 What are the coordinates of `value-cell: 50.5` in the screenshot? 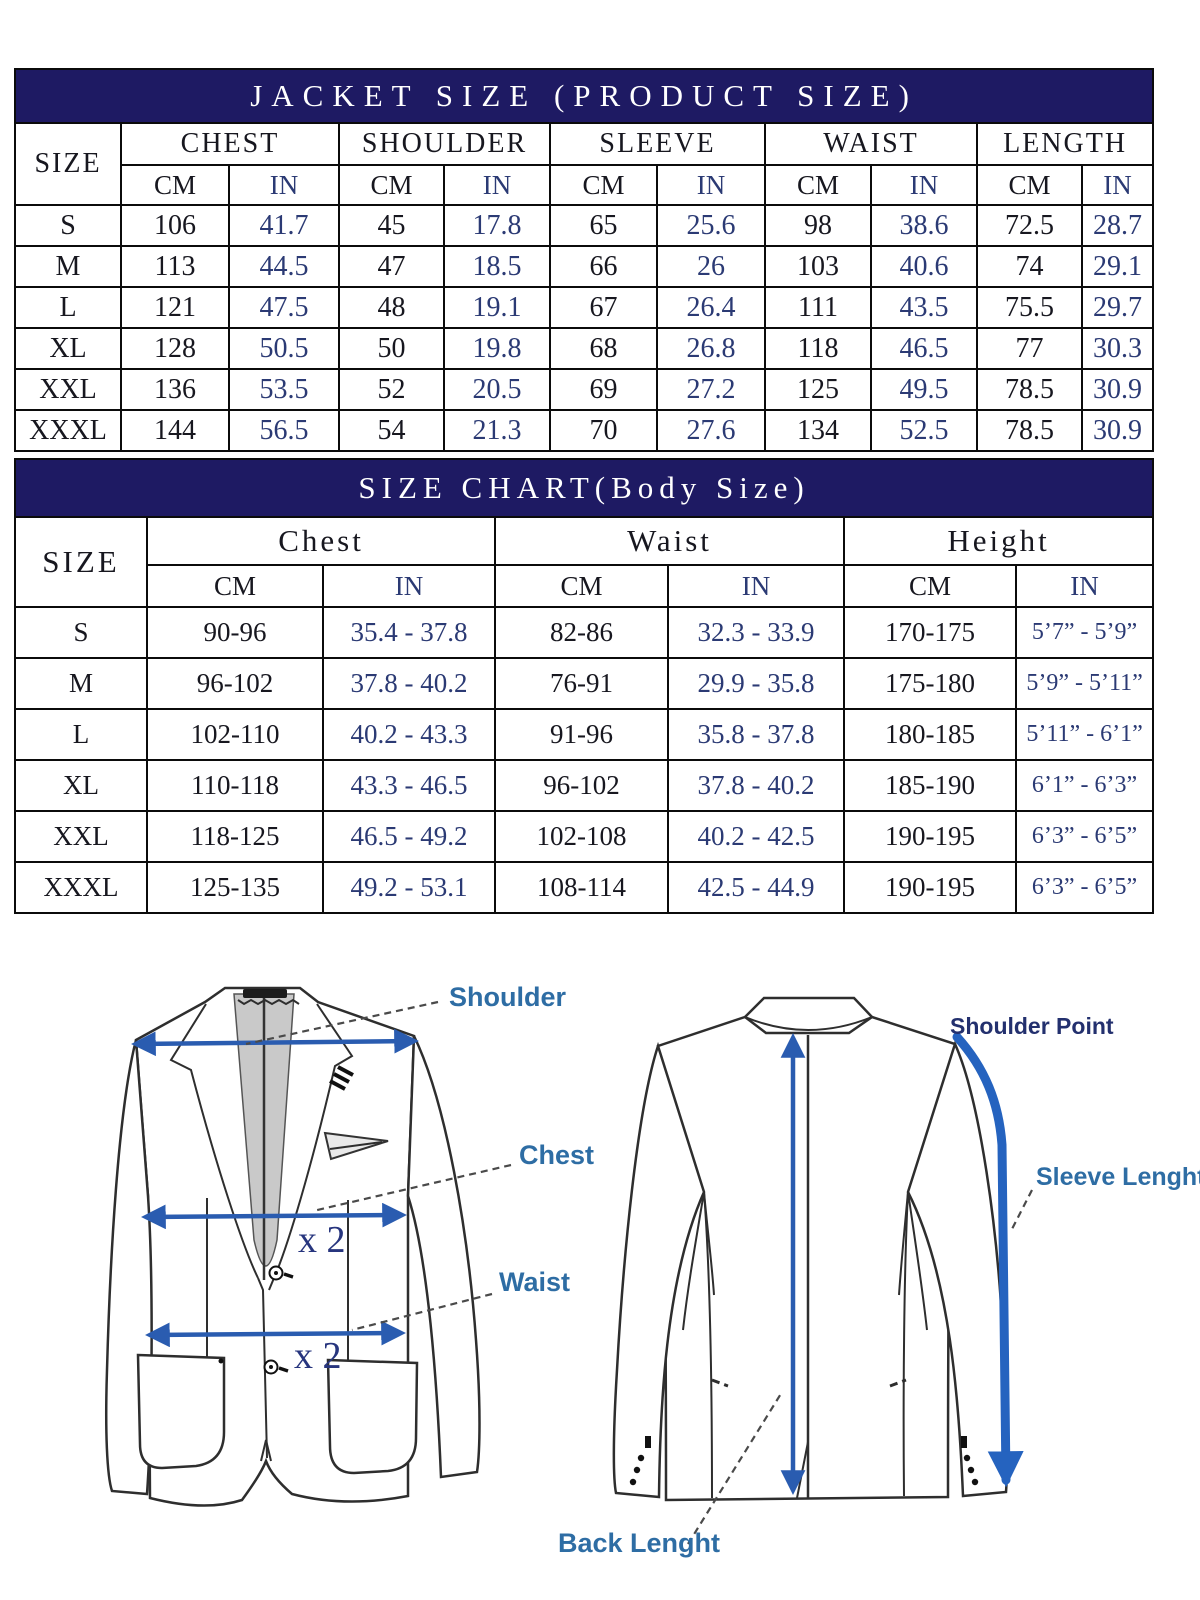 It's located at (284, 348).